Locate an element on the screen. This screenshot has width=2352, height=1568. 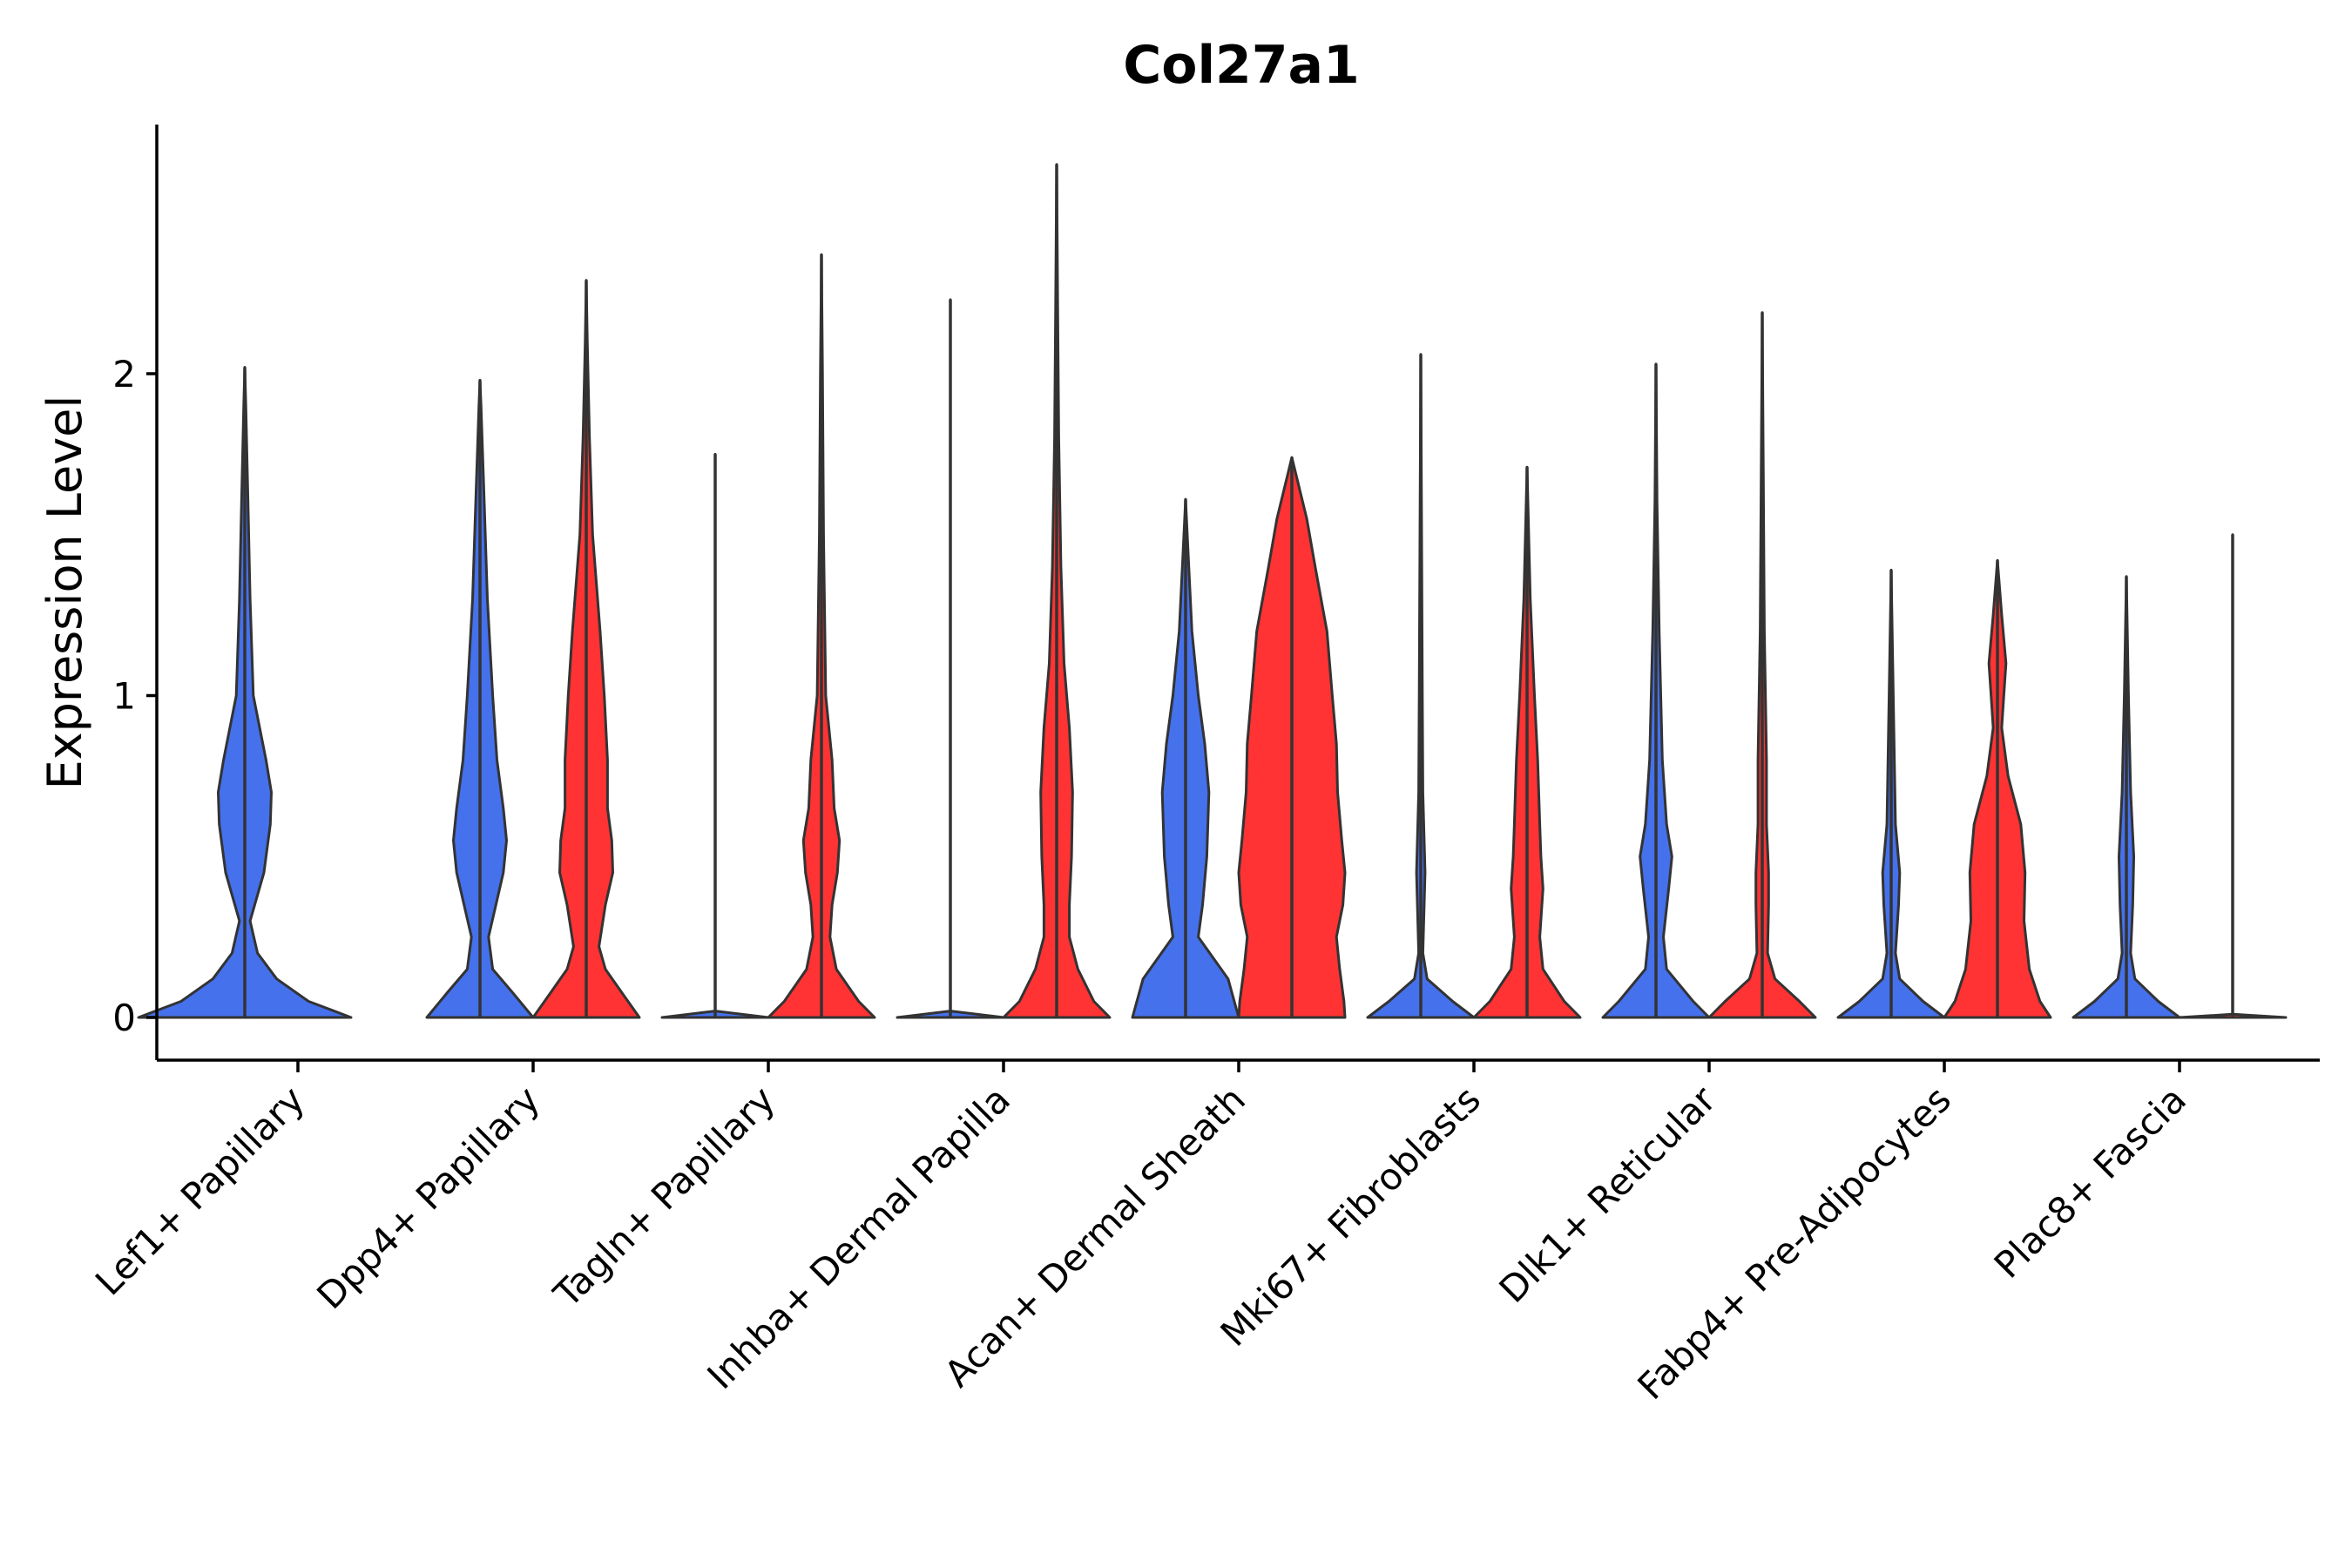
x-tick-label: Dlk1+ Reticular is located at coordinates (1608, 1194).